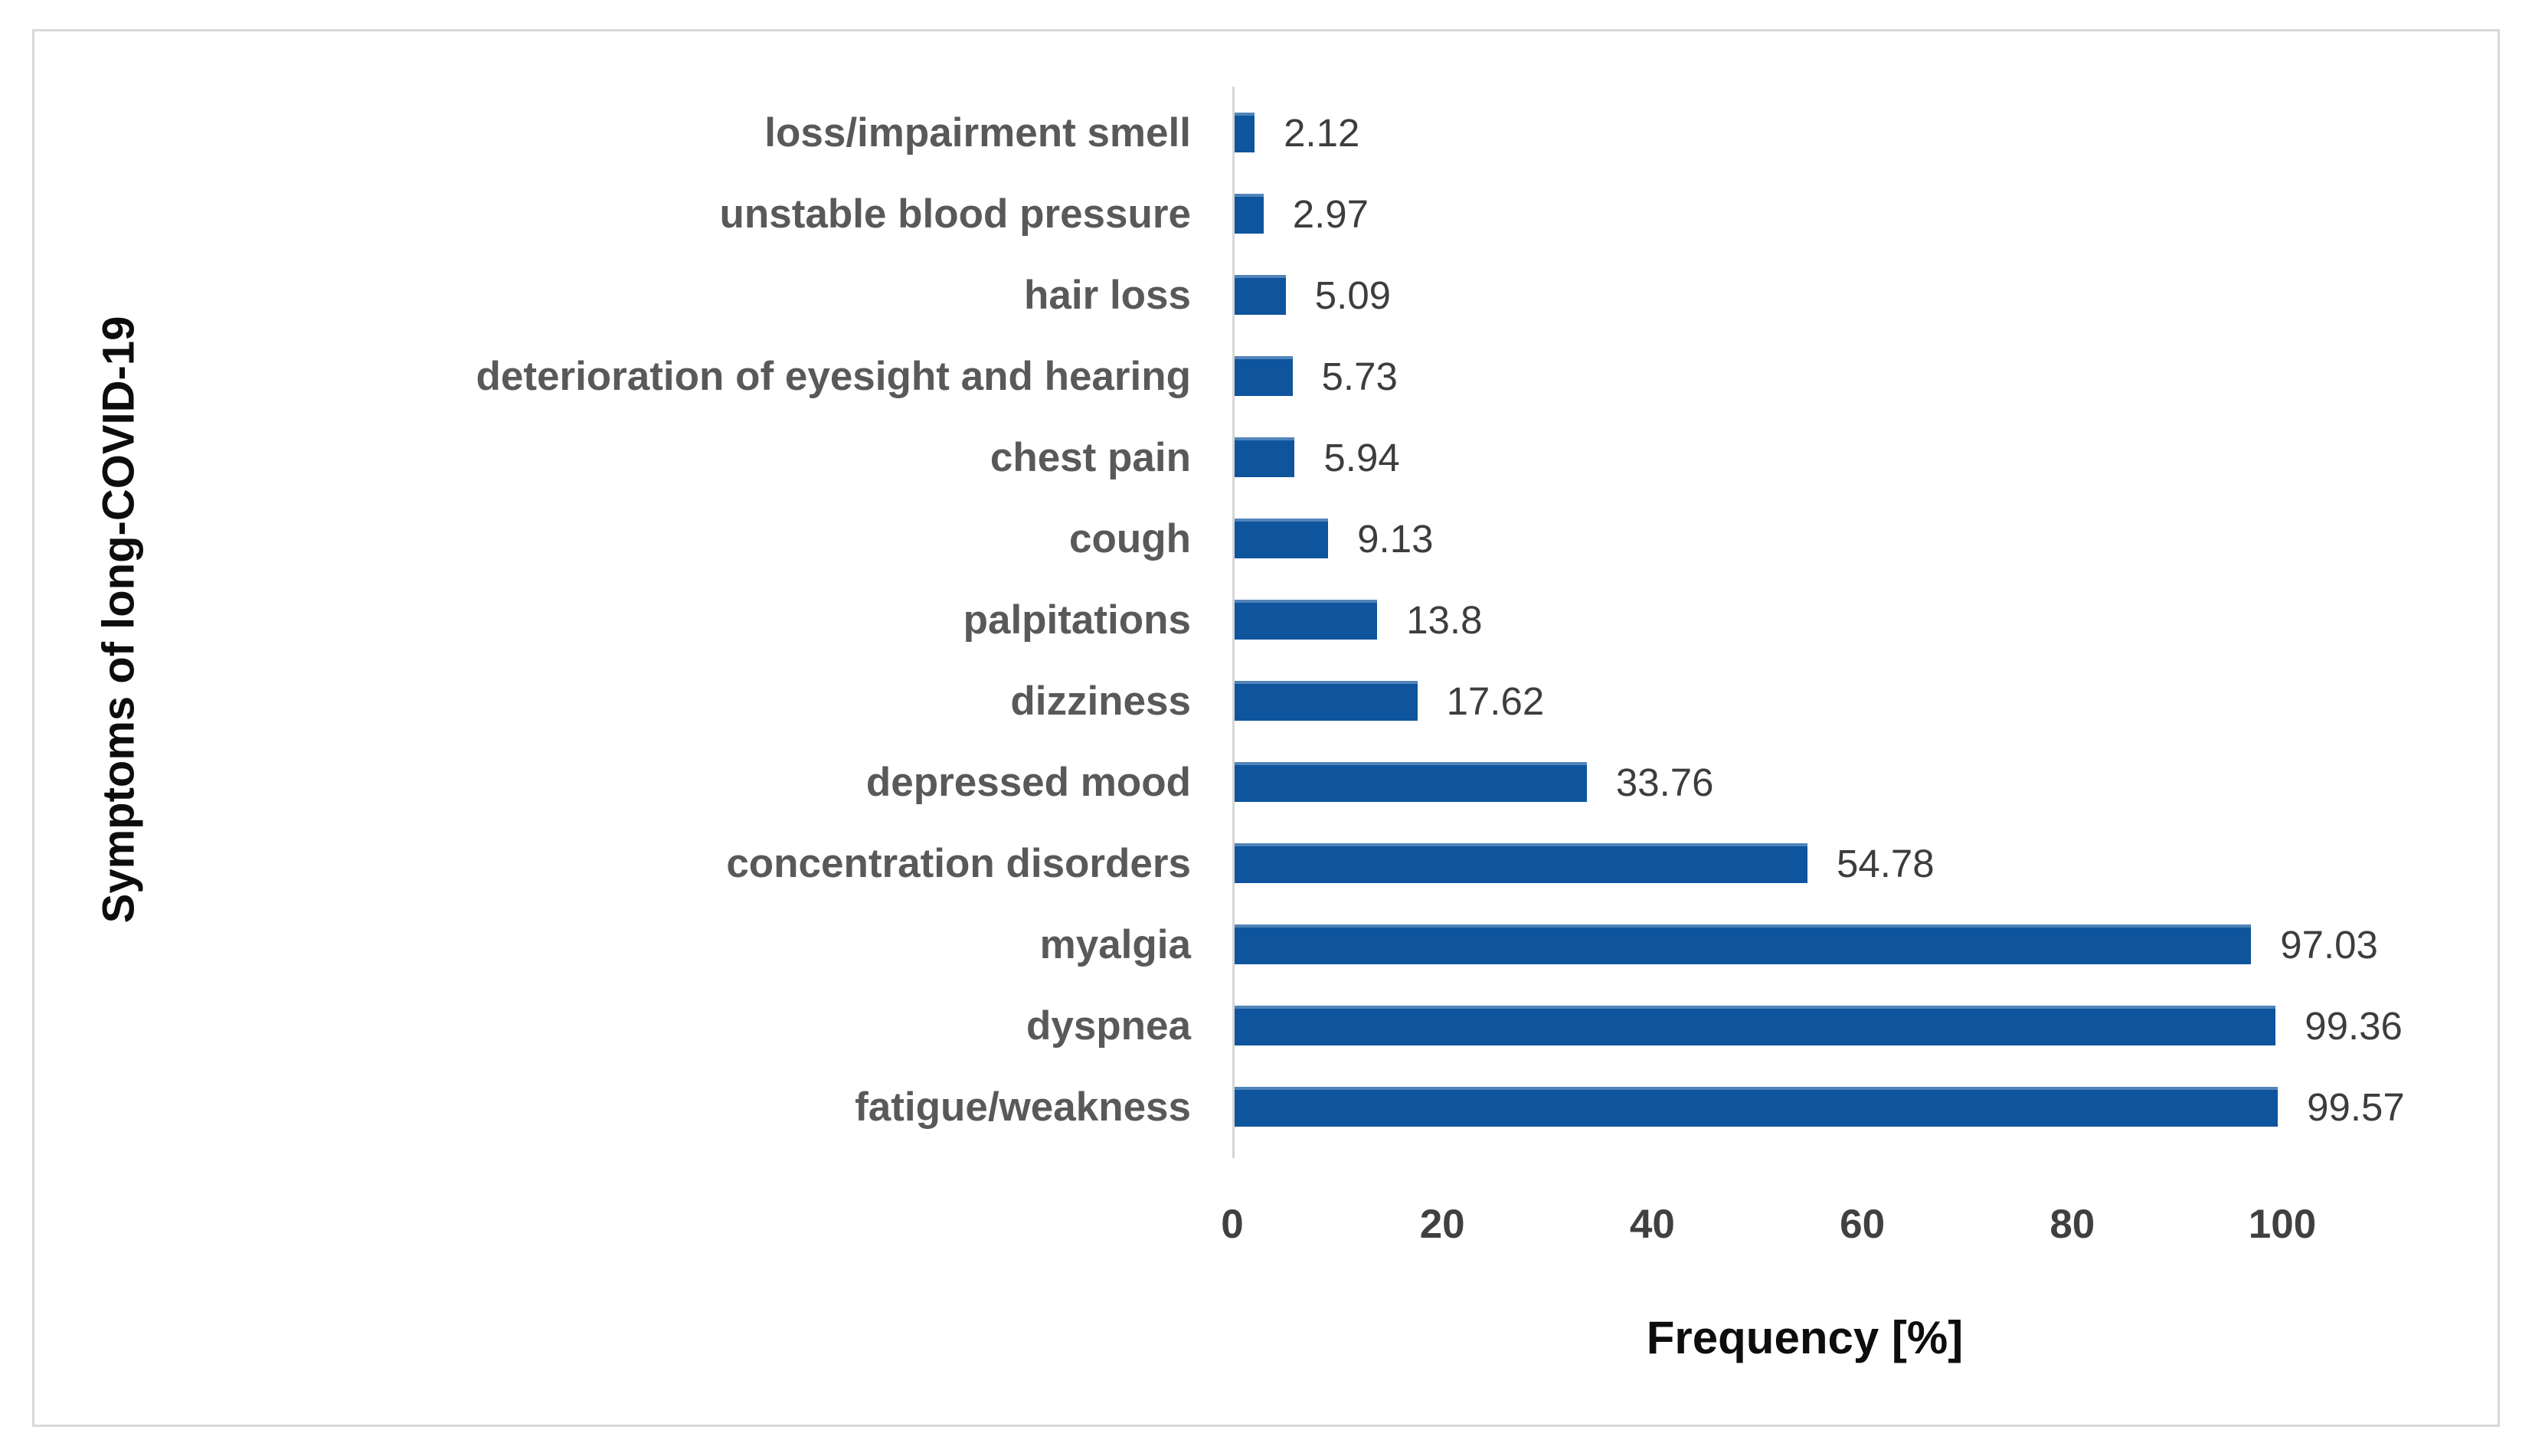 Image resolution: width=2532 pixels, height=1456 pixels. What do you see at coordinates (1805, 700) in the screenshot?
I see `bar-track: 17.62` at bounding box center [1805, 700].